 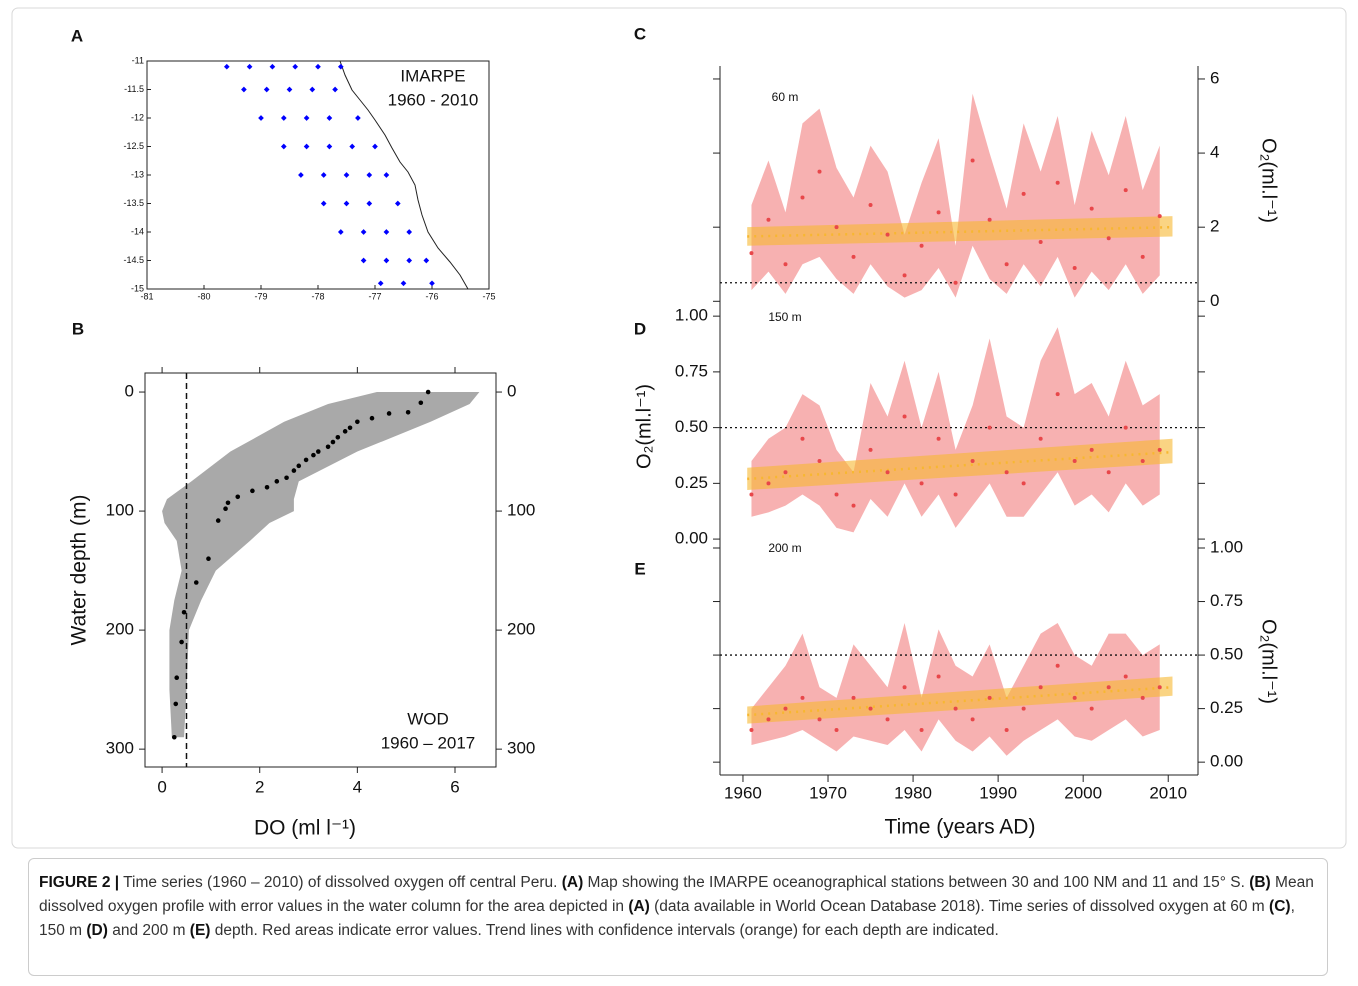 I want to click on y-tick-label: -13, so click(x=137, y=174).